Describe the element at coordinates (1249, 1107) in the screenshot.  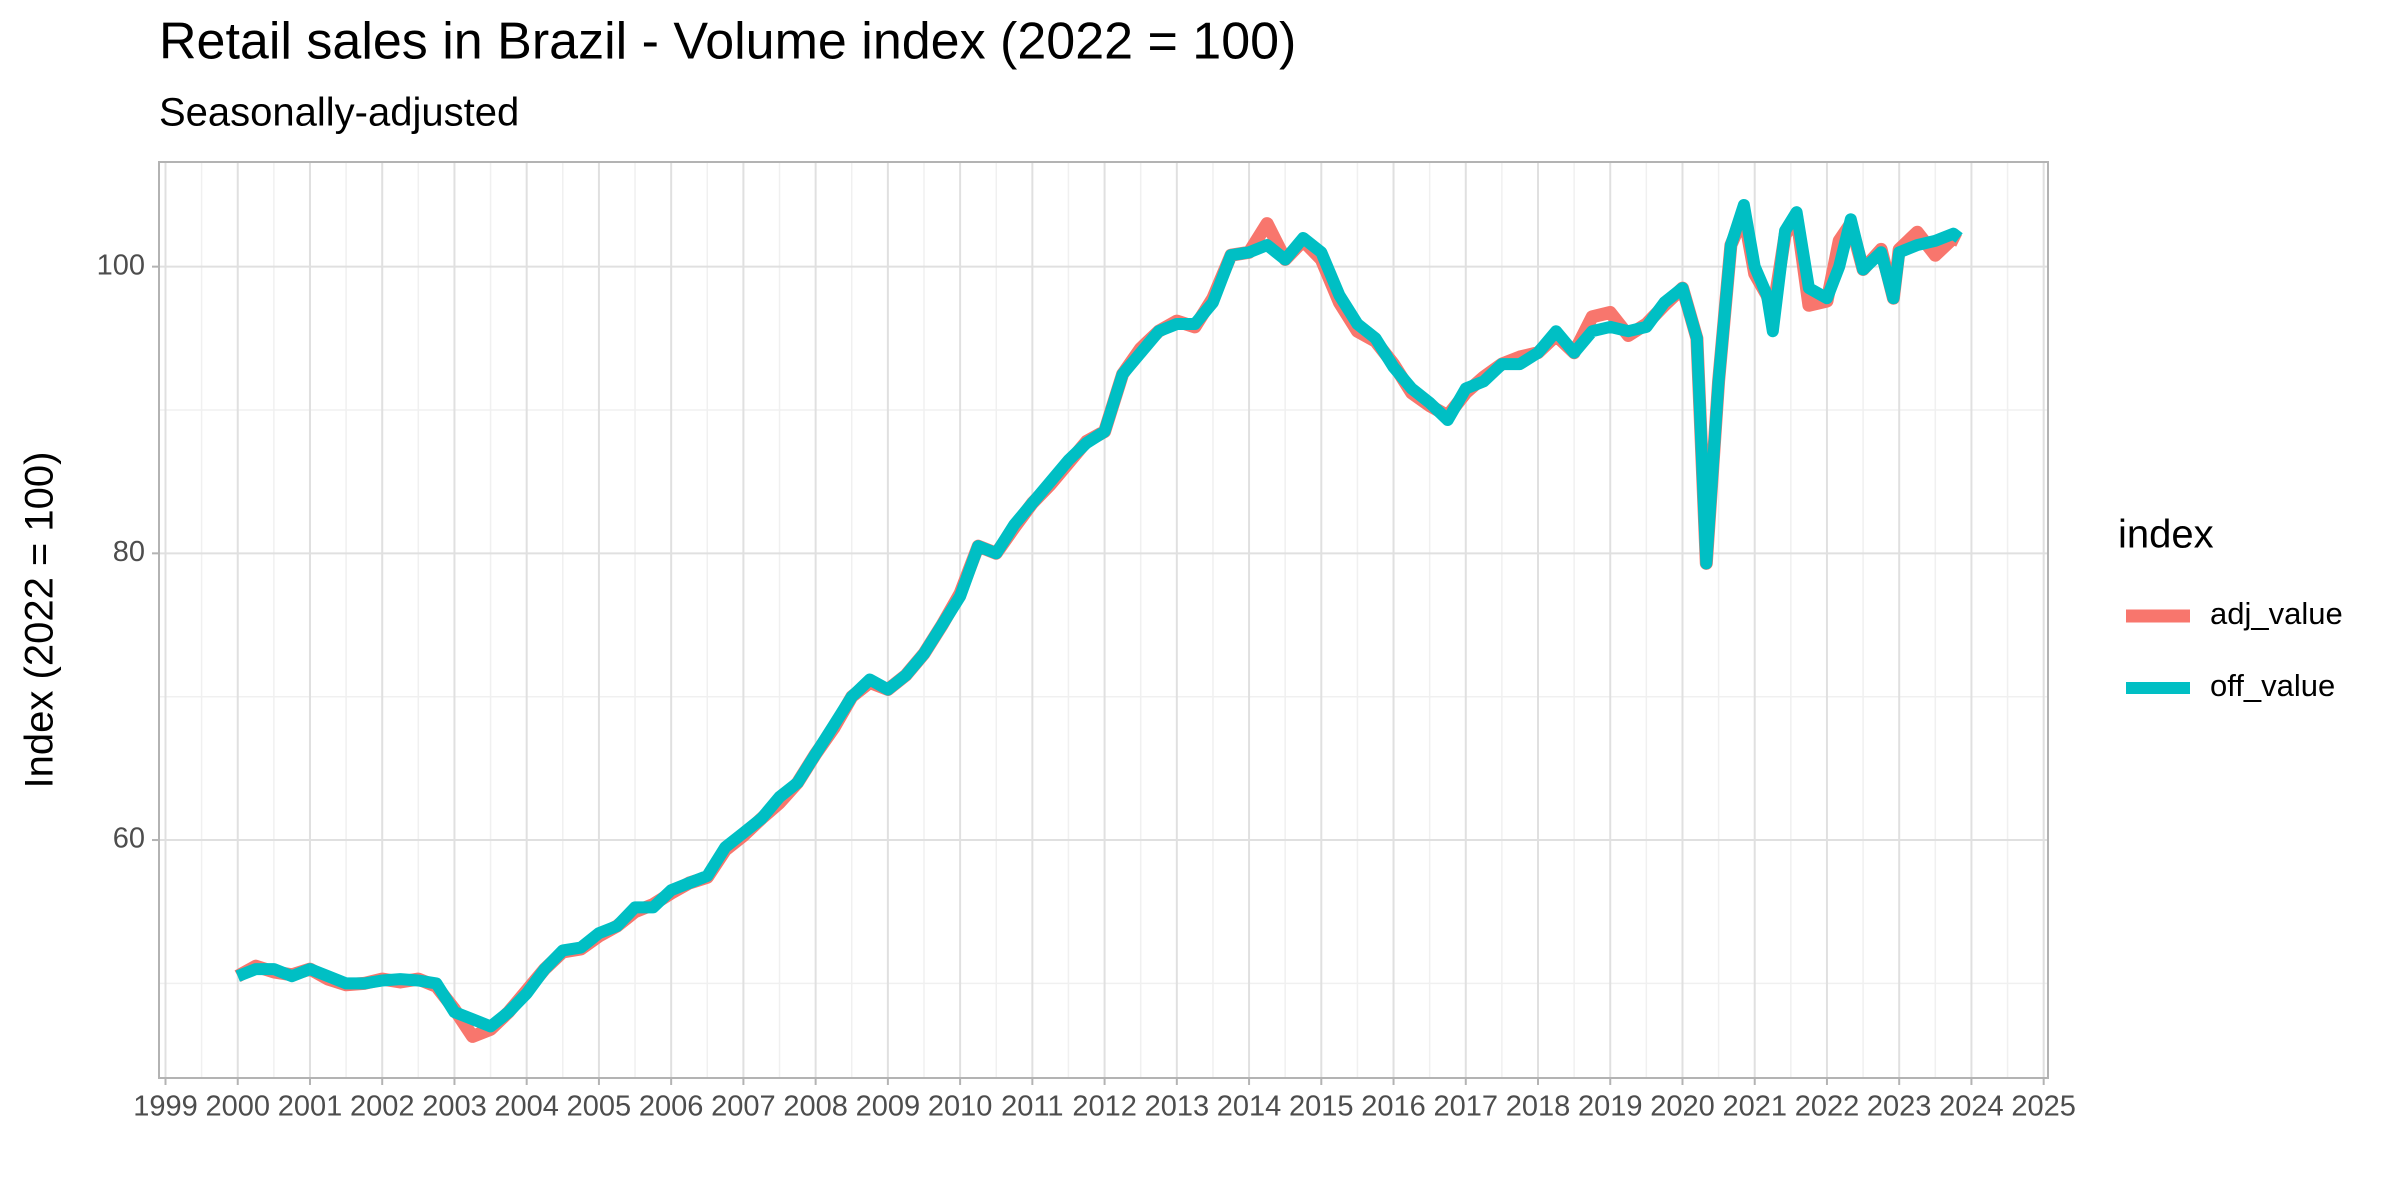
I see `x-tick-label: 2014` at that location.